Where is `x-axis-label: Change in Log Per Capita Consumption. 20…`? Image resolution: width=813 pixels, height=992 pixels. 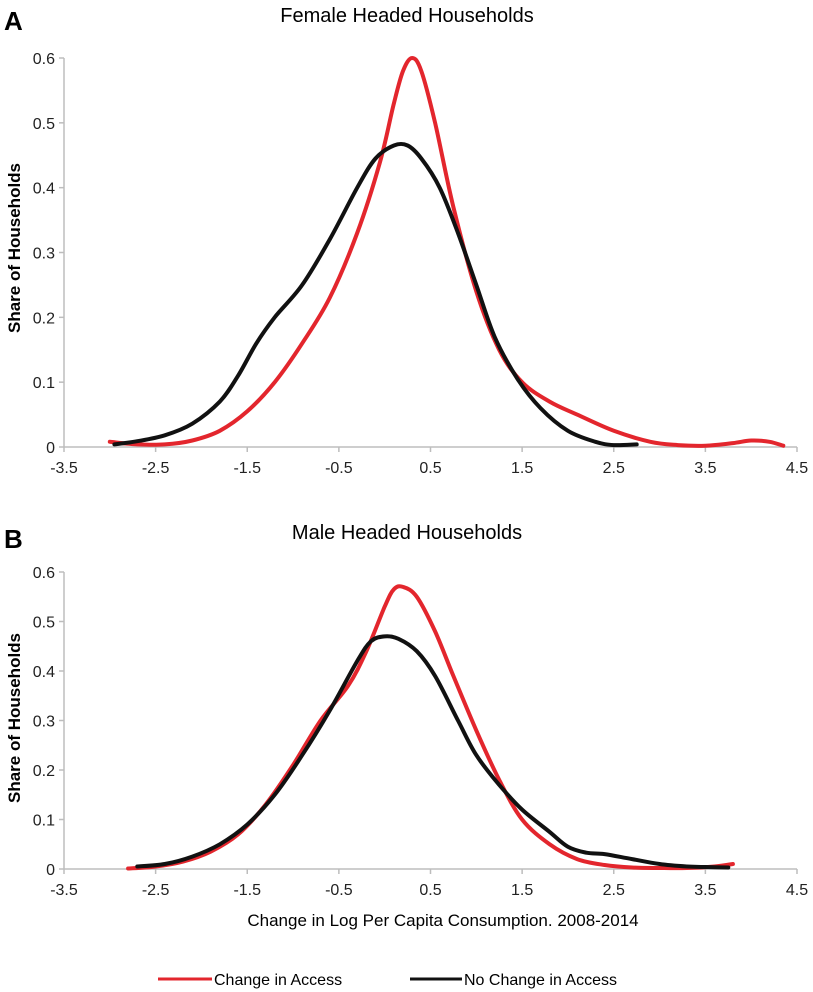 x-axis-label: Change in Log Per Capita Consumption. 20… is located at coordinates (442, 920).